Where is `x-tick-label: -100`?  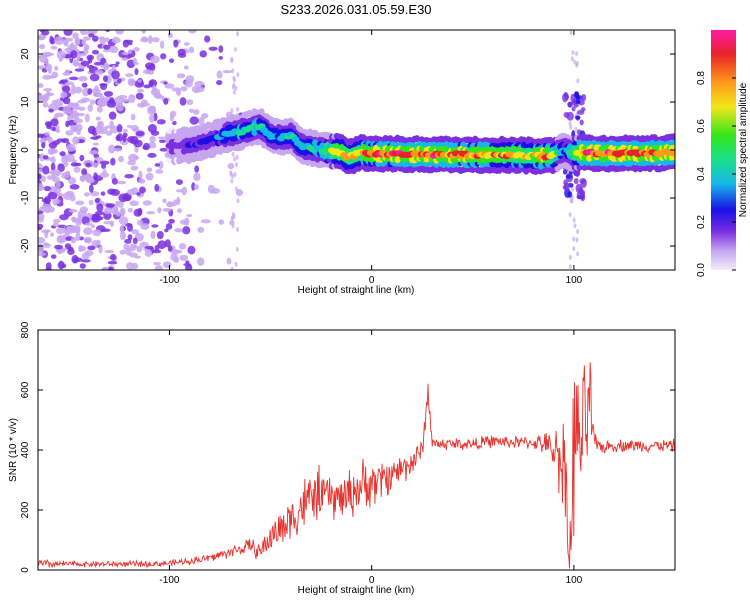 x-tick-label: -100 is located at coordinates (169, 580).